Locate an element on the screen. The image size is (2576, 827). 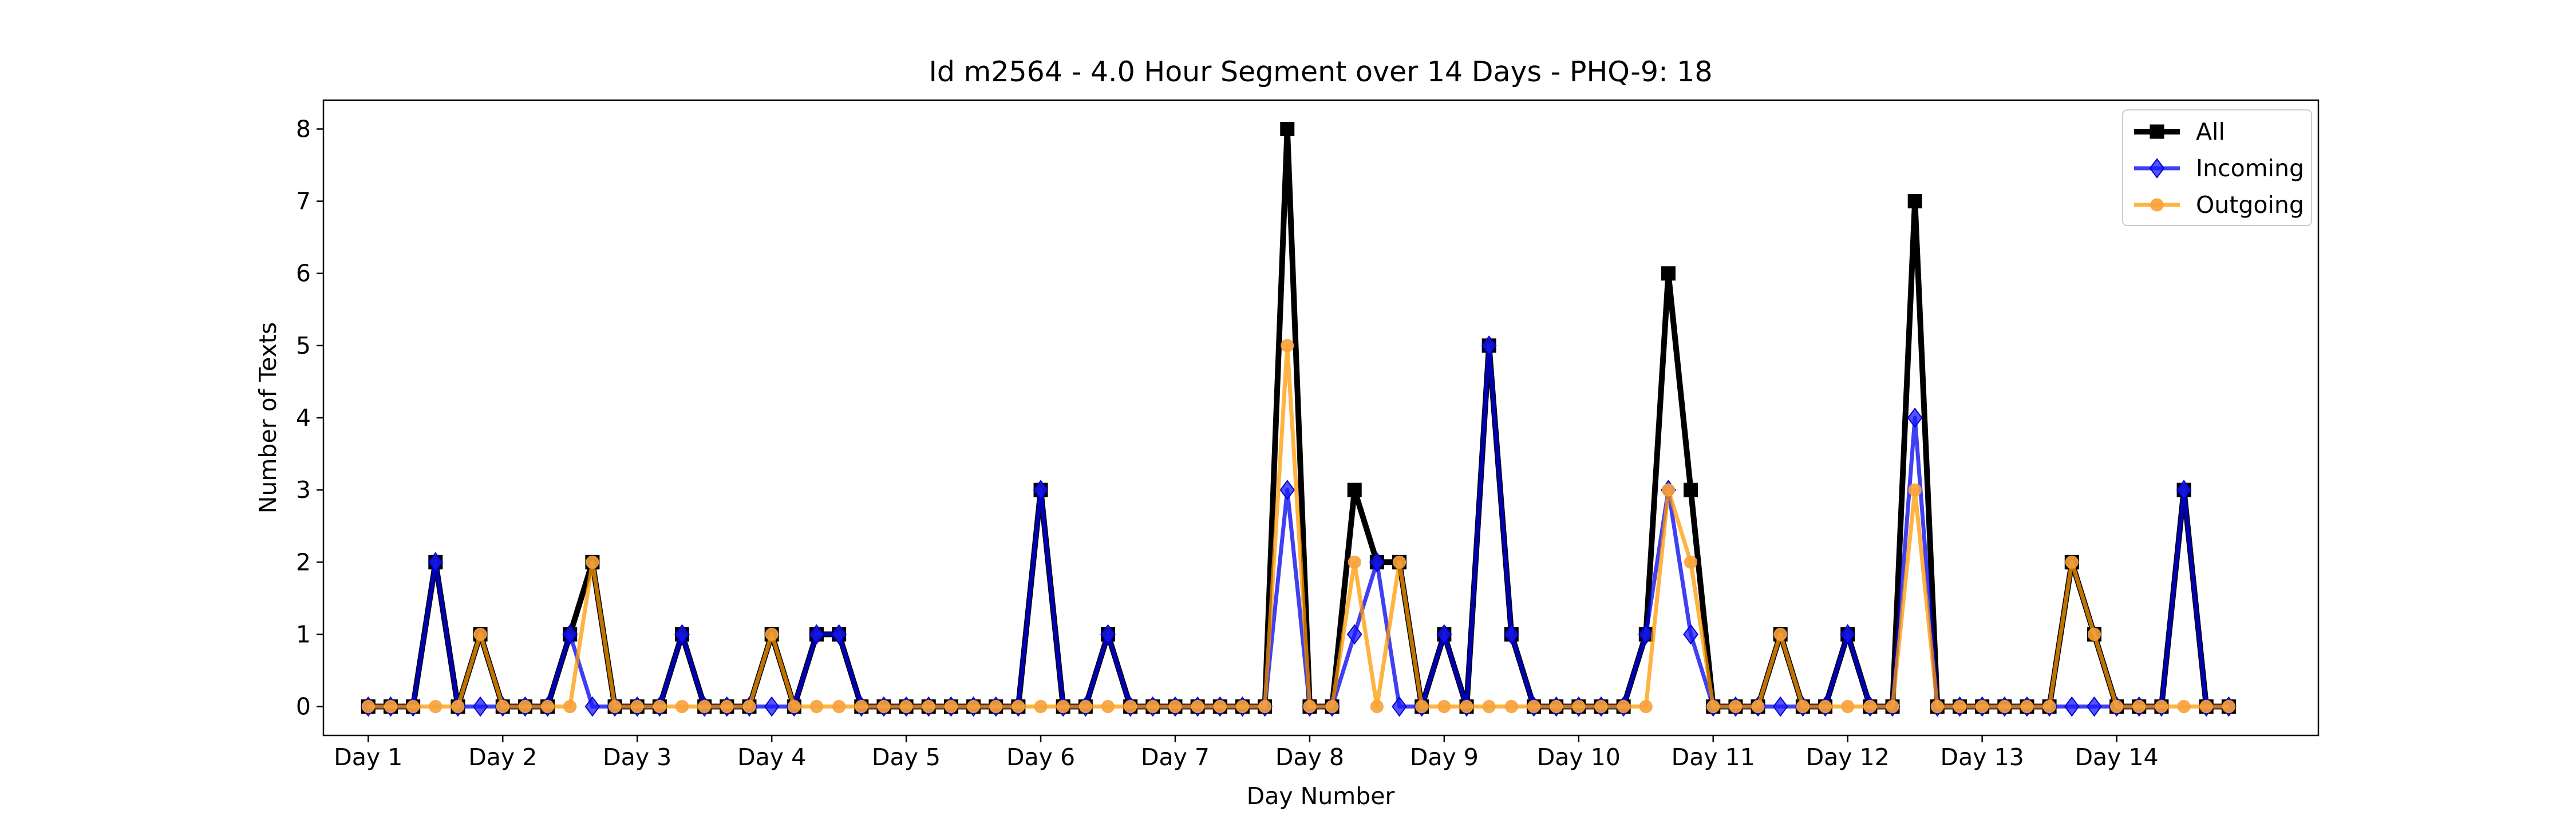
x-tick-label: Day 9 is located at coordinates (1444, 757).